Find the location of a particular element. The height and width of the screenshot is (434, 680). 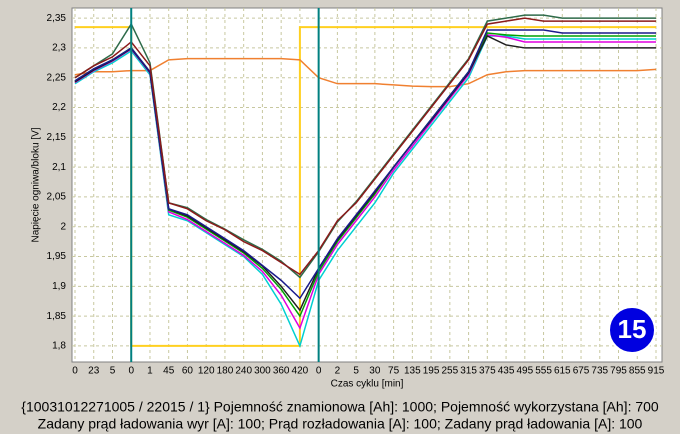

x-tick-label: 360 is located at coordinates (281, 371).